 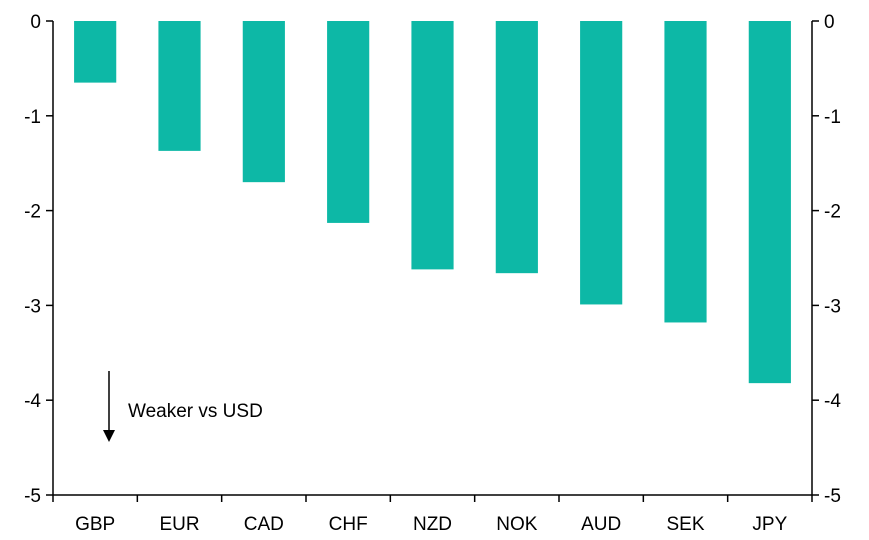 I want to click on bar-nzd, so click(x=432, y=145).